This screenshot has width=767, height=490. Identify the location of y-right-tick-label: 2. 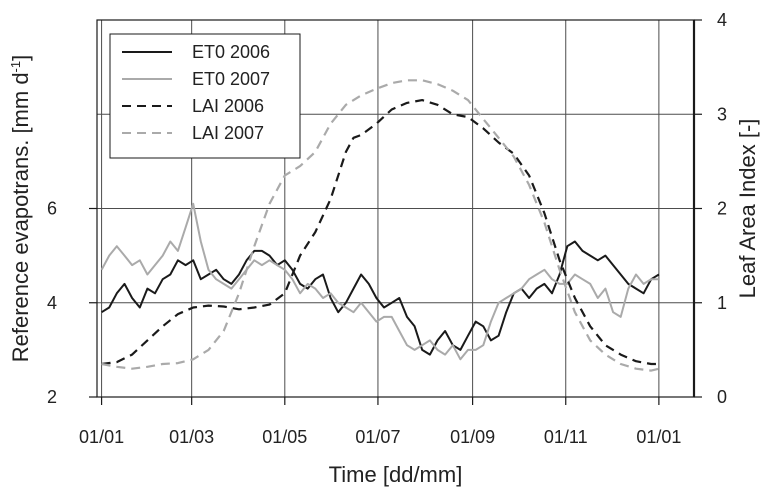
(722, 209).